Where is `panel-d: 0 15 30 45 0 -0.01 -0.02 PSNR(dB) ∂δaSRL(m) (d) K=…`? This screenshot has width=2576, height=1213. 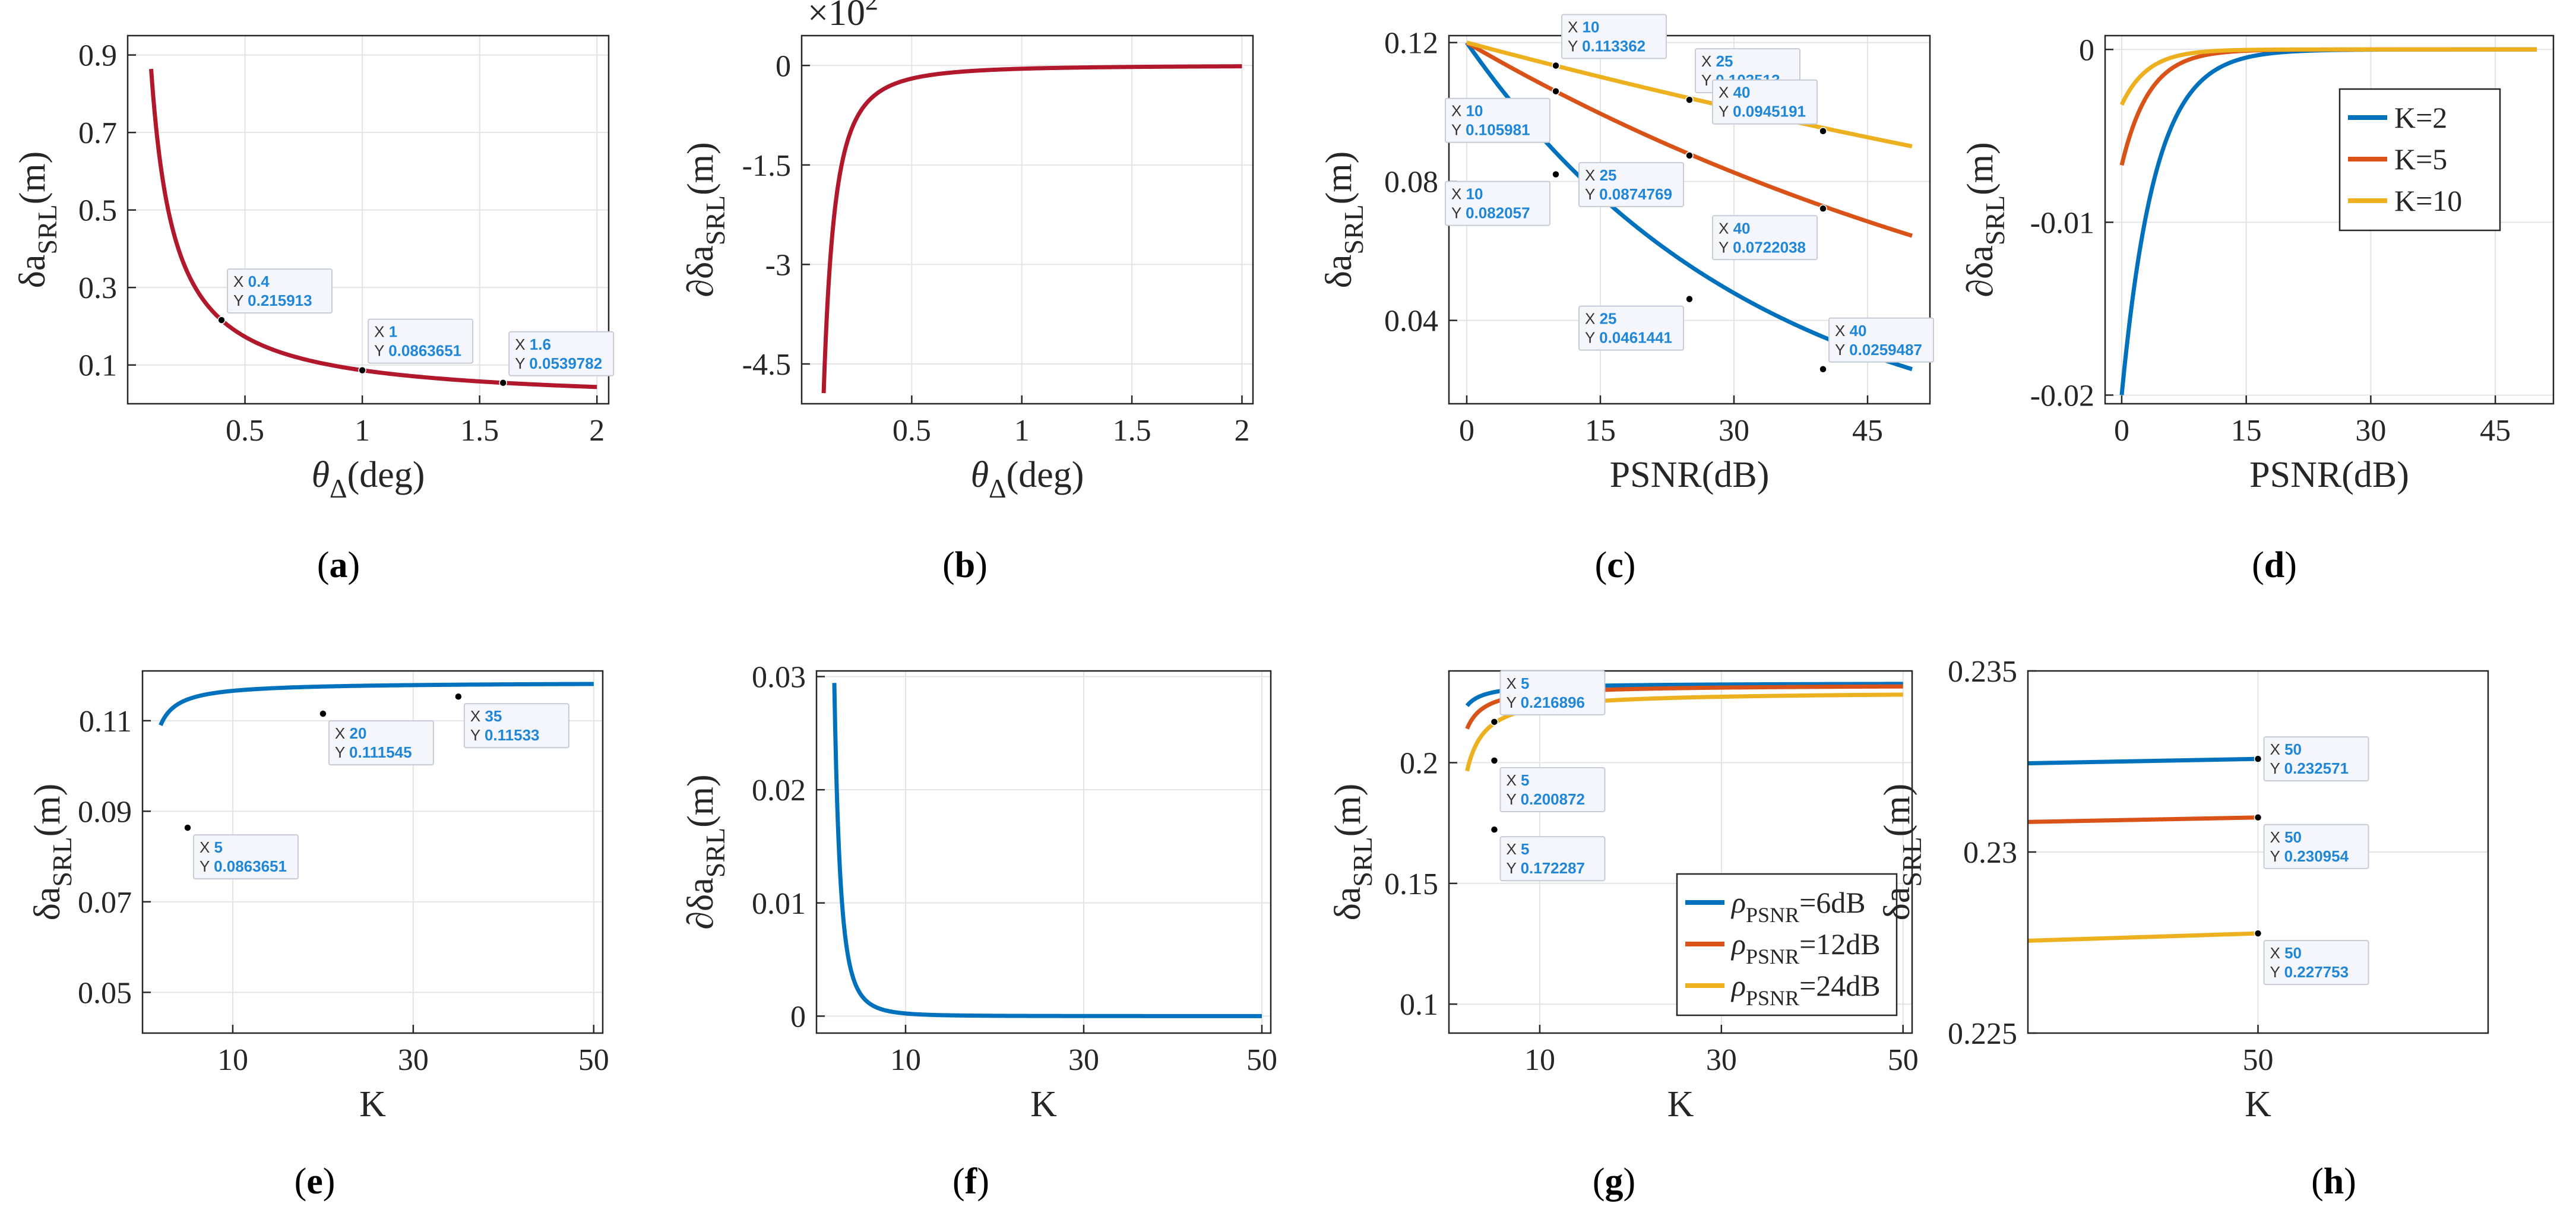
panel-d: 0 15 30 45 0 -0.01 -0.02 PSNR(dB) ∂δaSRL(m) (d) K=… is located at coordinates (2257, 309).